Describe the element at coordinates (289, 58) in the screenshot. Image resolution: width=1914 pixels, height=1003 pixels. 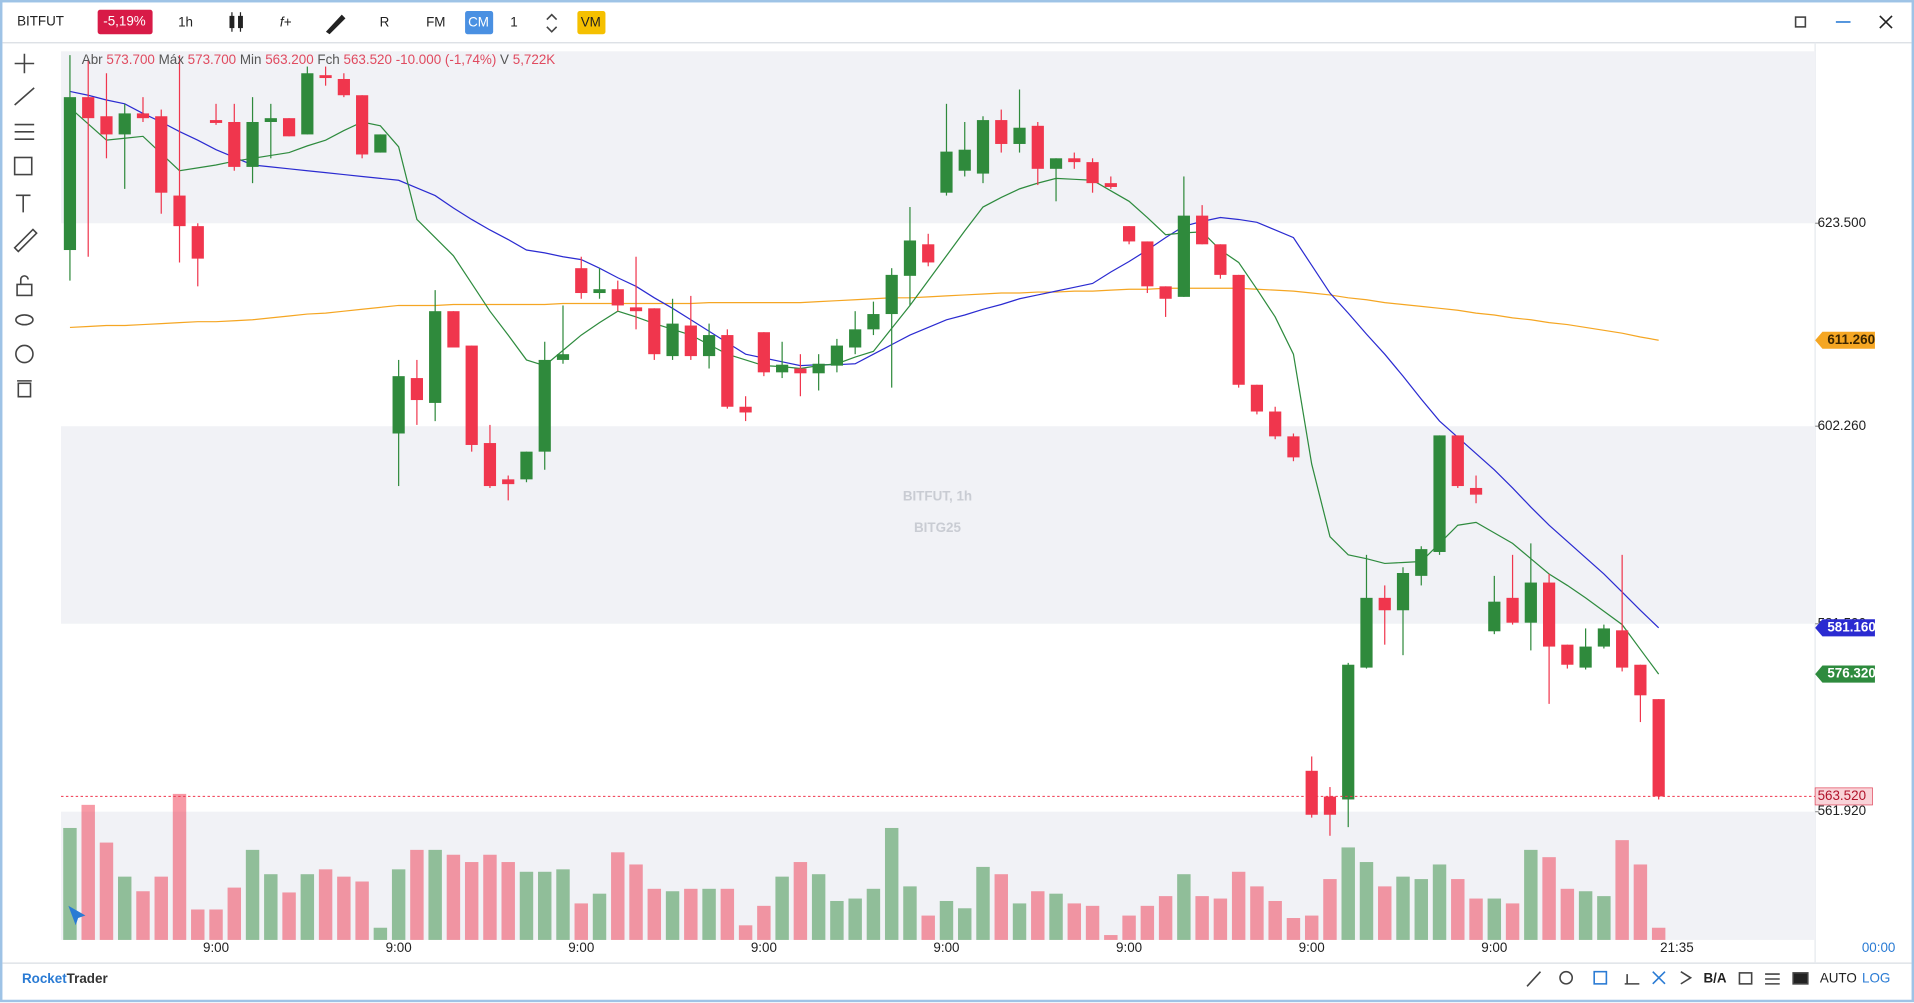
I see `low-value: 563.200` at that location.